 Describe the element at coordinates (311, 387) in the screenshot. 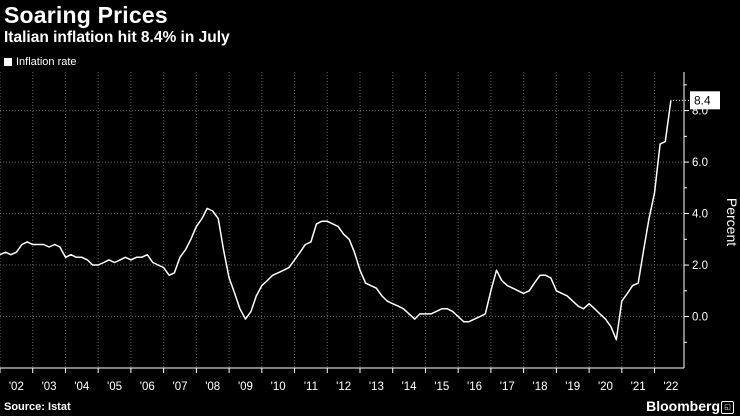

I see `x-tick-label: '11` at that location.